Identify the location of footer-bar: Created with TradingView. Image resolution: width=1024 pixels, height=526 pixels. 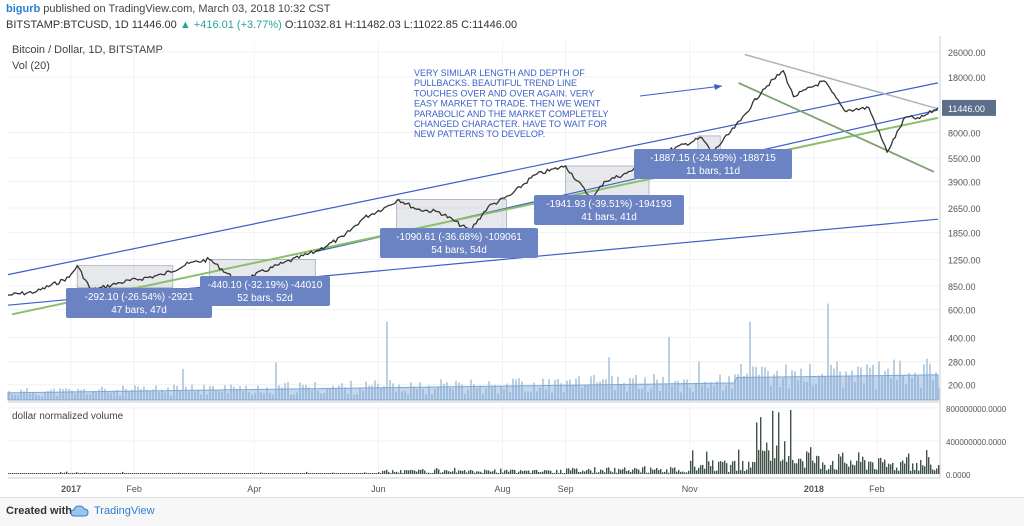
(512, 511).